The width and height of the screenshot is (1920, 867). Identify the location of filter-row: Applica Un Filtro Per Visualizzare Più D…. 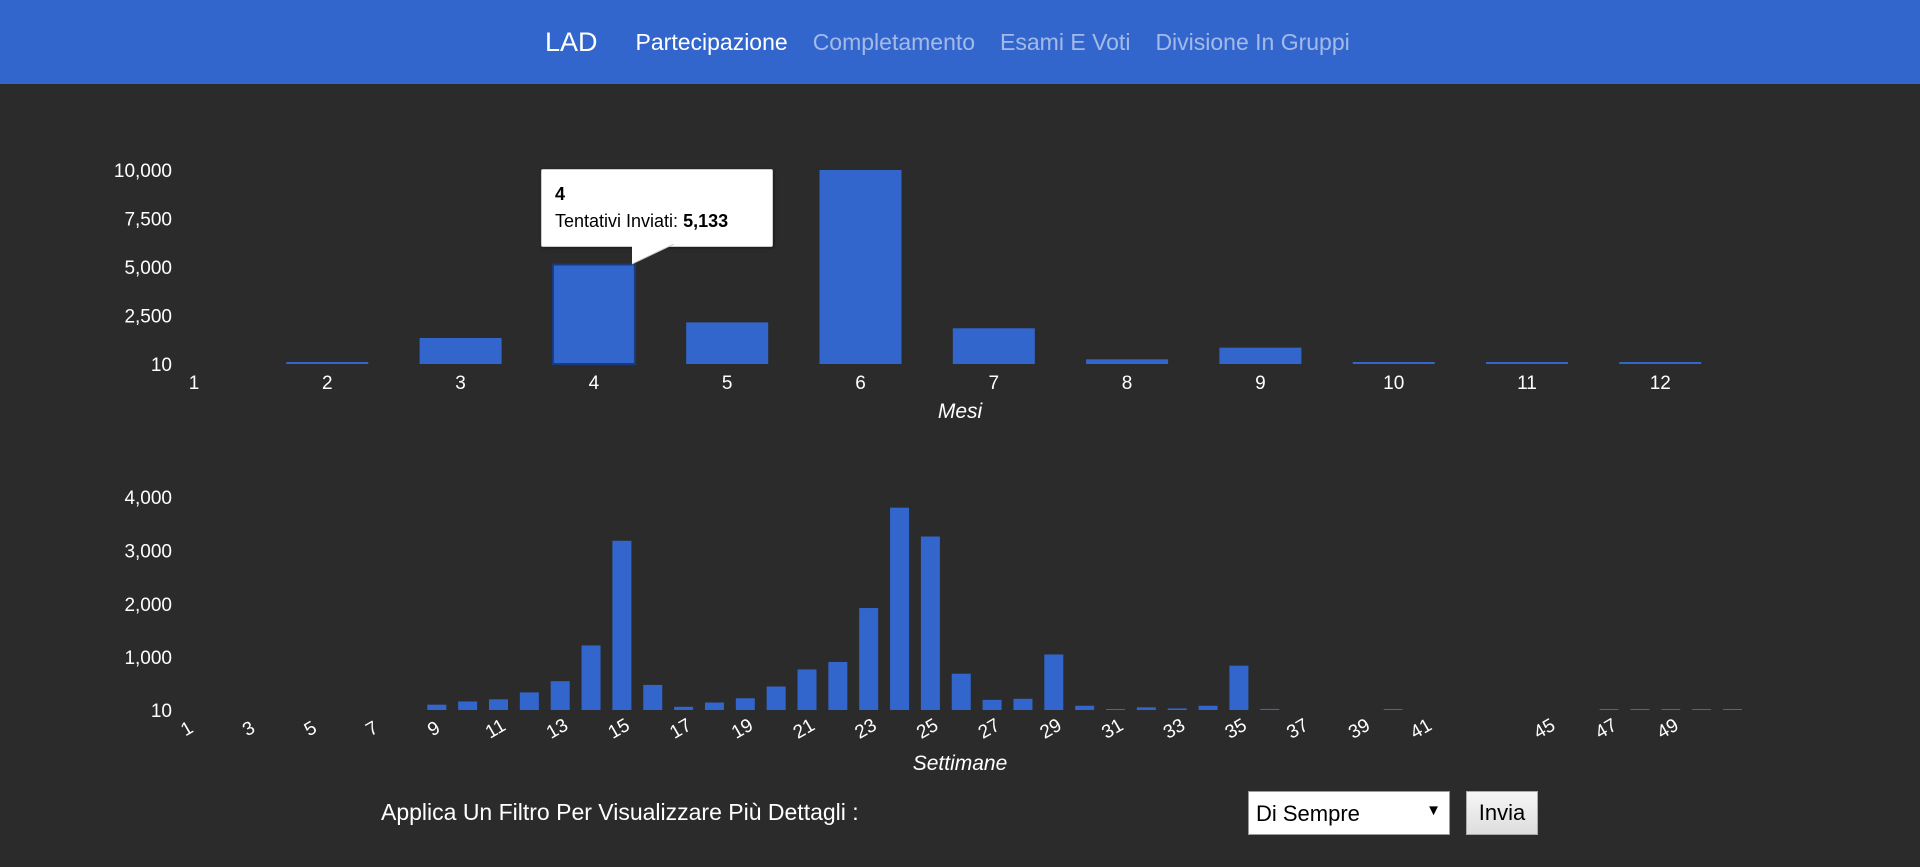
(960, 815).